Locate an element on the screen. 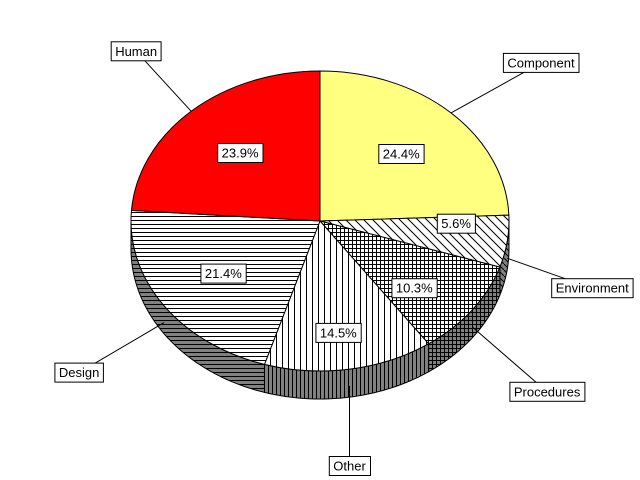 The image size is (640, 480). value-label-design: 21.4% is located at coordinates (223, 273).